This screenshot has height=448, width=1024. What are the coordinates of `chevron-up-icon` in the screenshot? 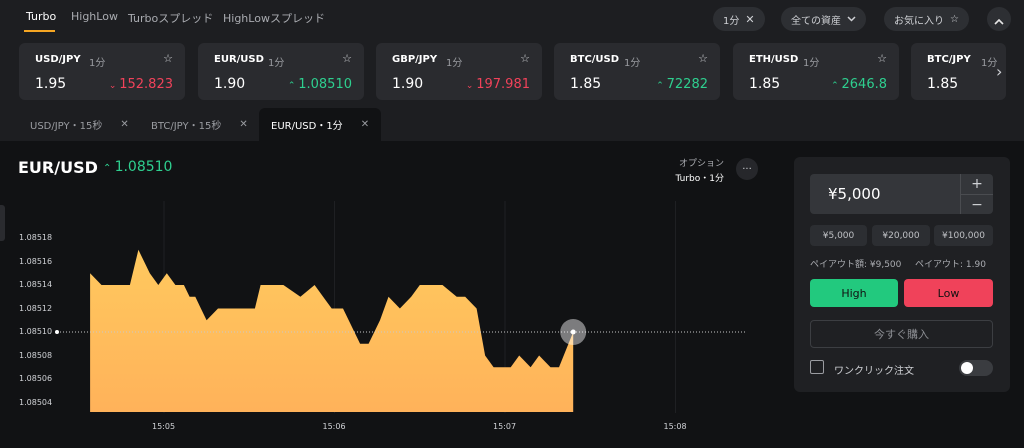 It's located at (999, 19).